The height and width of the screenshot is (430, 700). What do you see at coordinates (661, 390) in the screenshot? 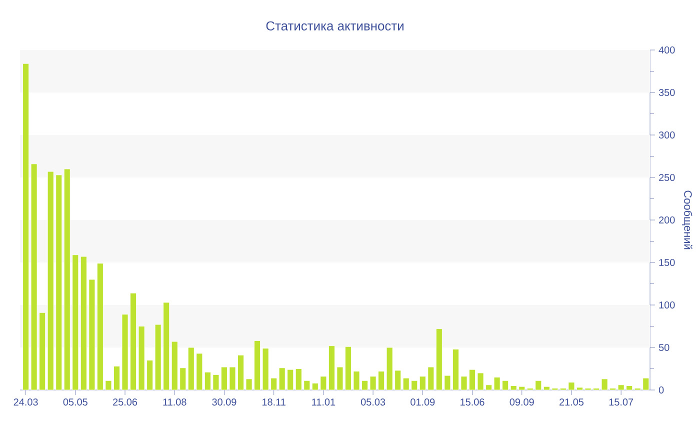
I see `y-tick-label: 0` at bounding box center [661, 390].